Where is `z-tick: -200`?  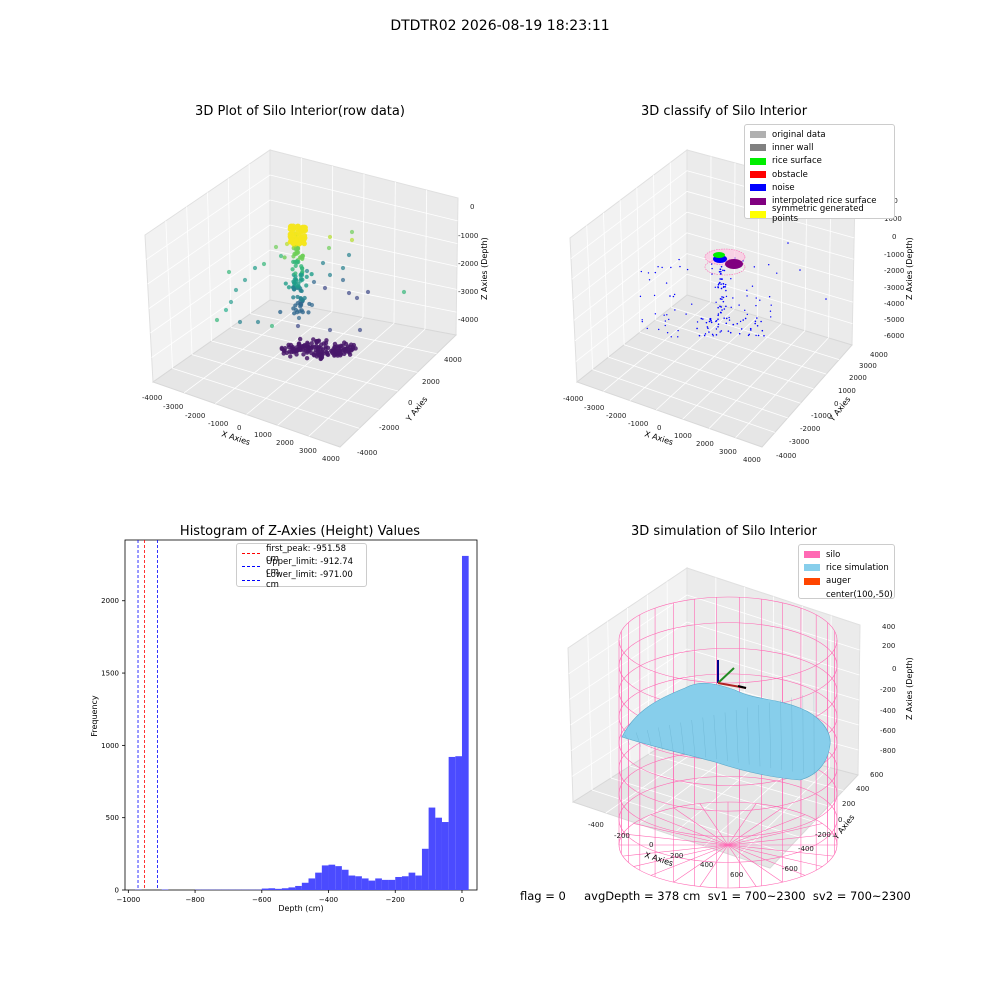 z-tick: -200 is located at coordinates (888, 690).